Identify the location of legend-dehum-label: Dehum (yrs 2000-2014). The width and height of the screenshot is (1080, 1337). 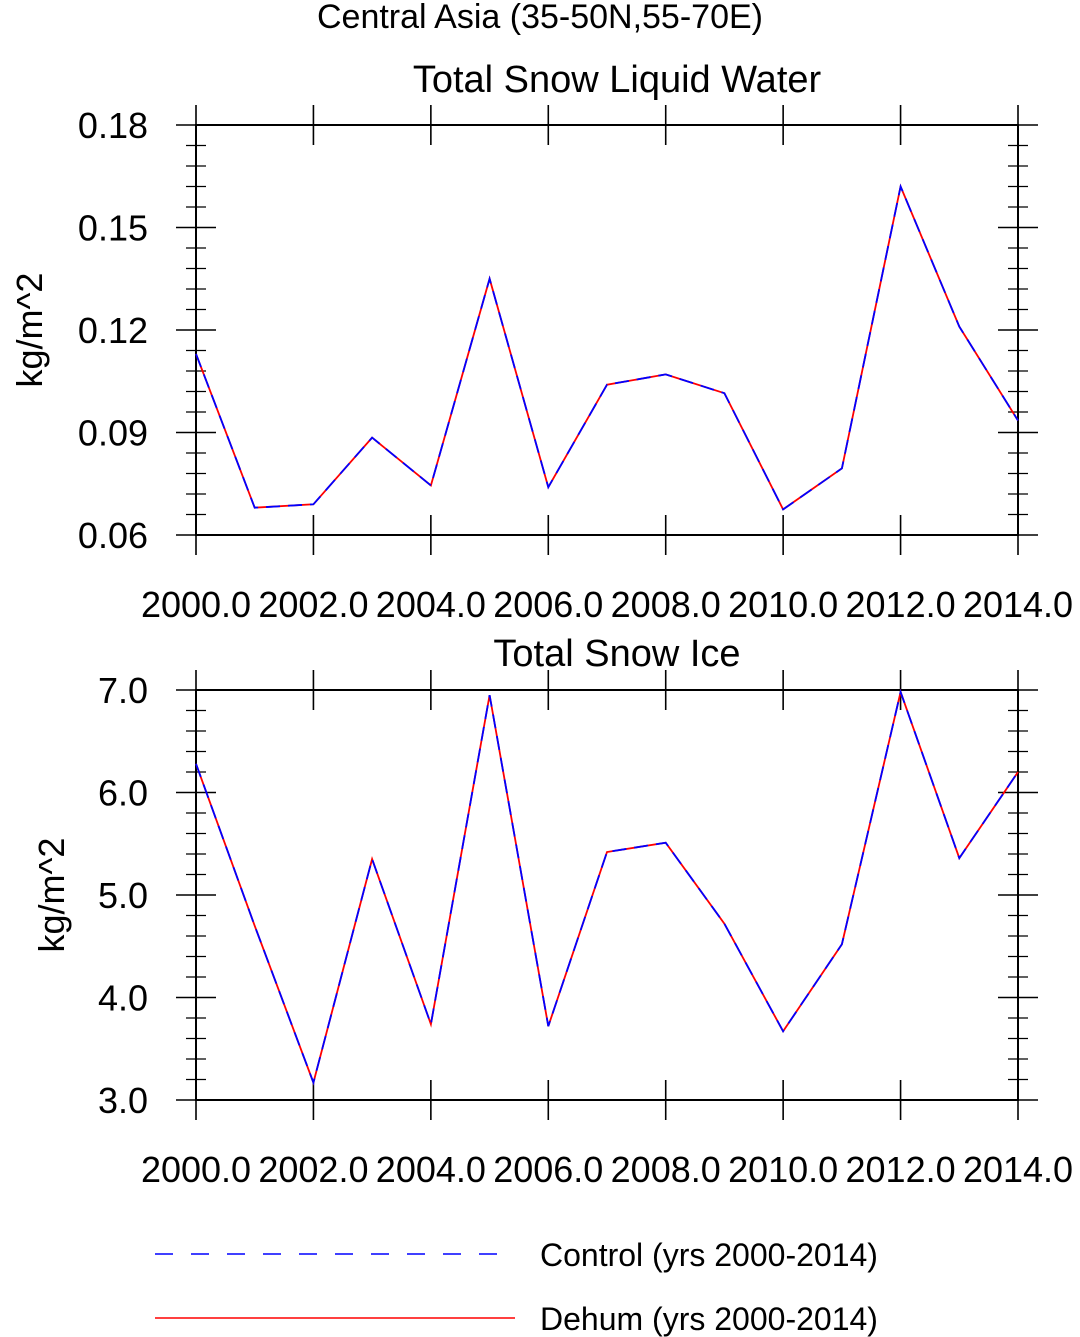
(709, 1319).